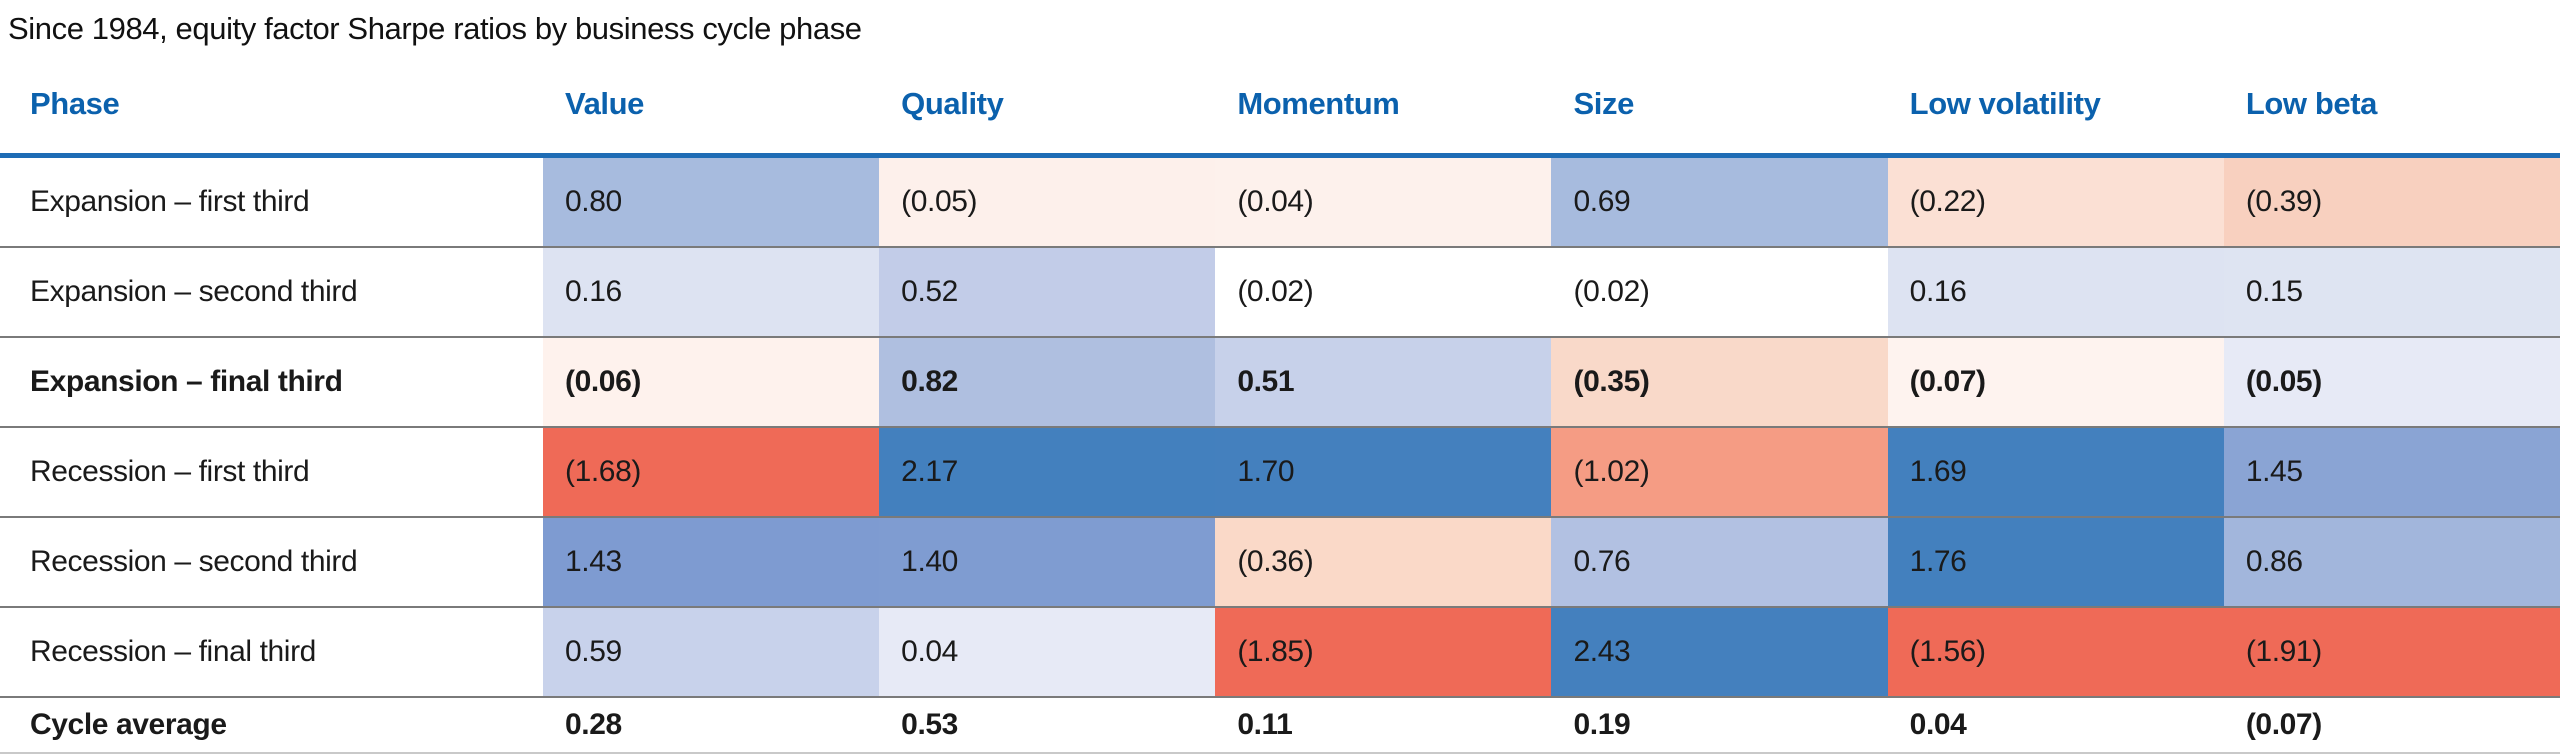  What do you see at coordinates (1047, 382) in the screenshot?
I see `cell-value: 0.82` at bounding box center [1047, 382].